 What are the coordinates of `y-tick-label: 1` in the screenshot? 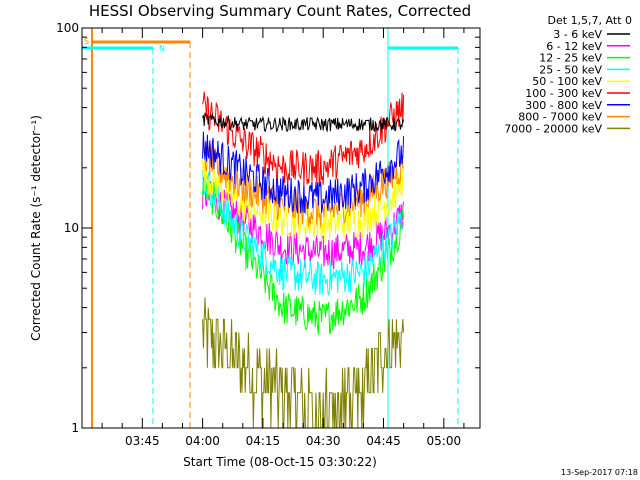 It's located at (75, 428).